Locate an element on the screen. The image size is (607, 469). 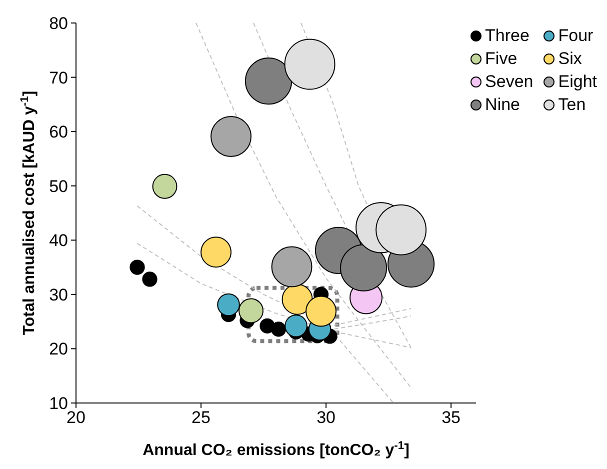
legend-label: Six is located at coordinates (570, 59).